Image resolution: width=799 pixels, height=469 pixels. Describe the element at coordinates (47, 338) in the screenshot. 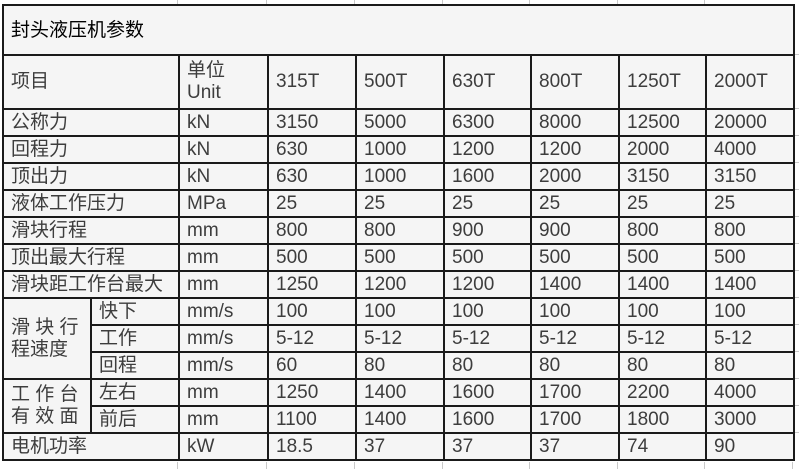

I see `row-group-label-slider-speed: 滑 块 行 程速度` at that location.